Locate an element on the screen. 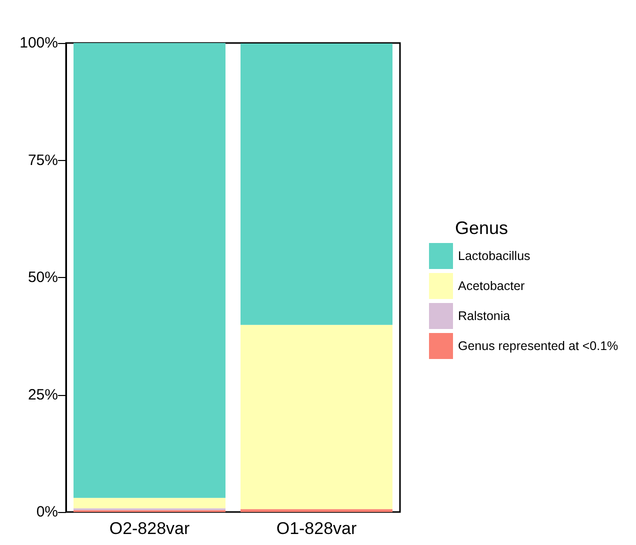 This screenshot has width=636, height=545. legend-title: Genus is located at coordinates (481, 228).